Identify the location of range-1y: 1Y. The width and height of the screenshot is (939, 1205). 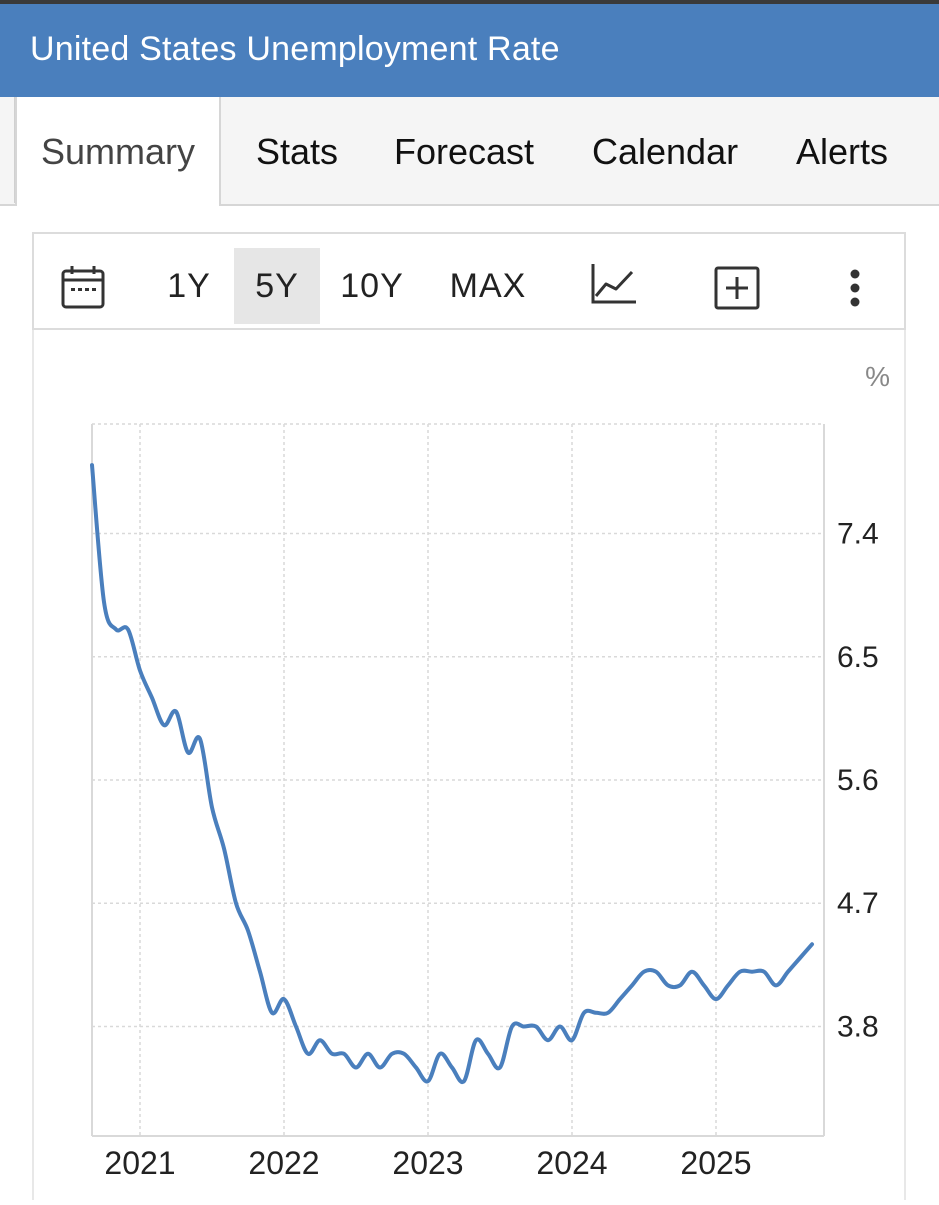
(189, 286).